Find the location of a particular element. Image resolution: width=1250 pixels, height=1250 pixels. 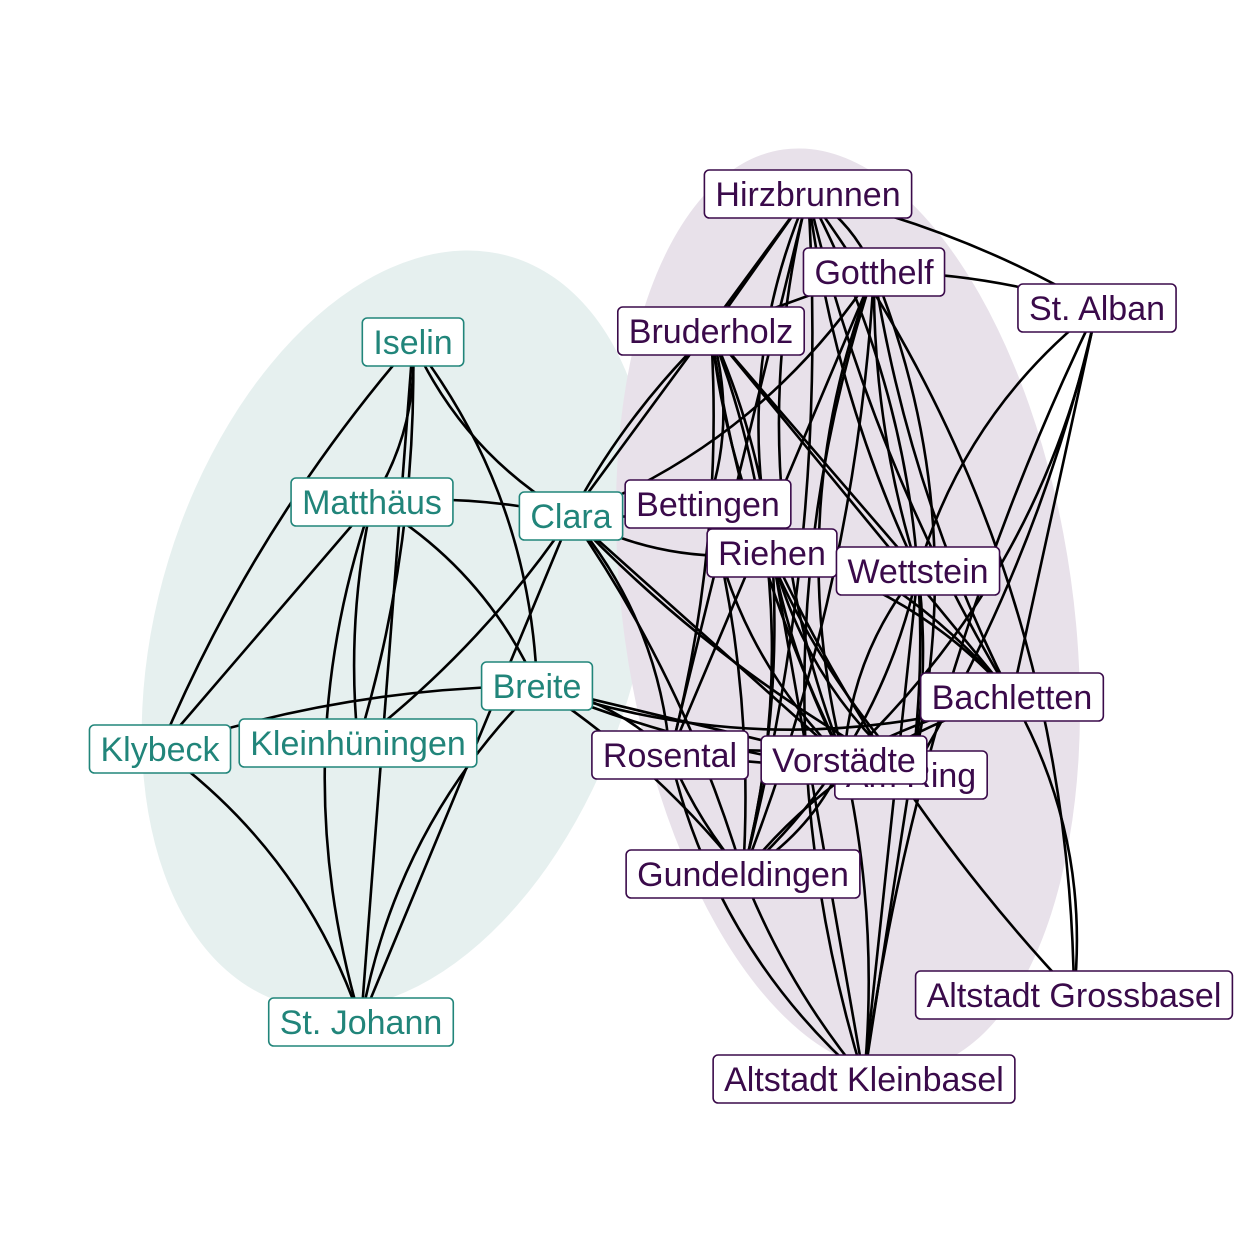

node-riehen: Riehen is located at coordinates (772, 553).